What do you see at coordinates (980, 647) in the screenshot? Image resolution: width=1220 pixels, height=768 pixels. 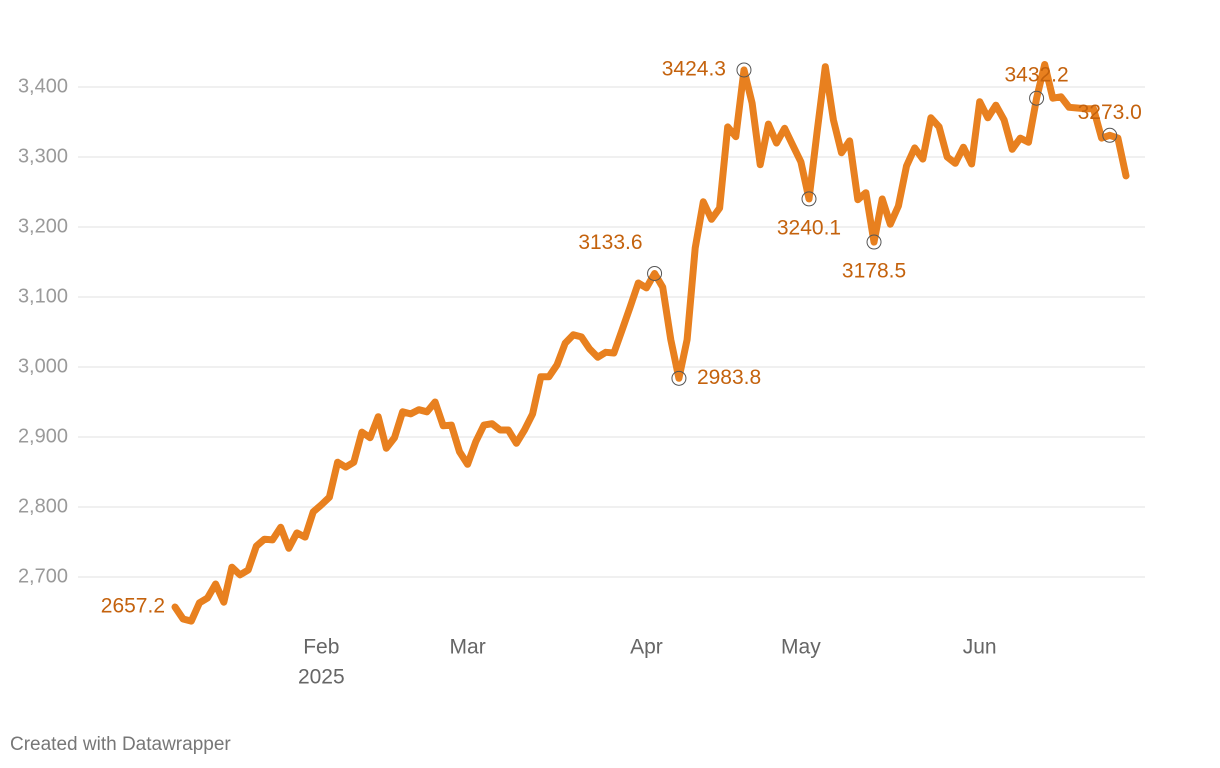 I see `x-tick-label: Jun` at bounding box center [980, 647].